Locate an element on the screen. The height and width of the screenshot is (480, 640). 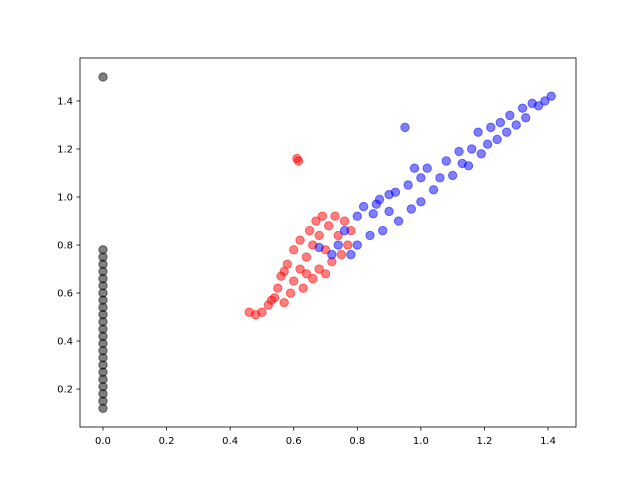
y-tick-label: 1.4 is located at coordinates (65, 101).